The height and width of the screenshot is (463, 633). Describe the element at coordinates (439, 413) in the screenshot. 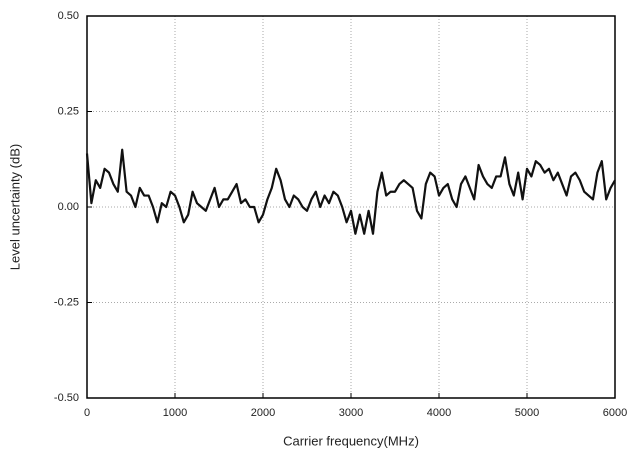

I see `x-tick-label: 4000` at that location.